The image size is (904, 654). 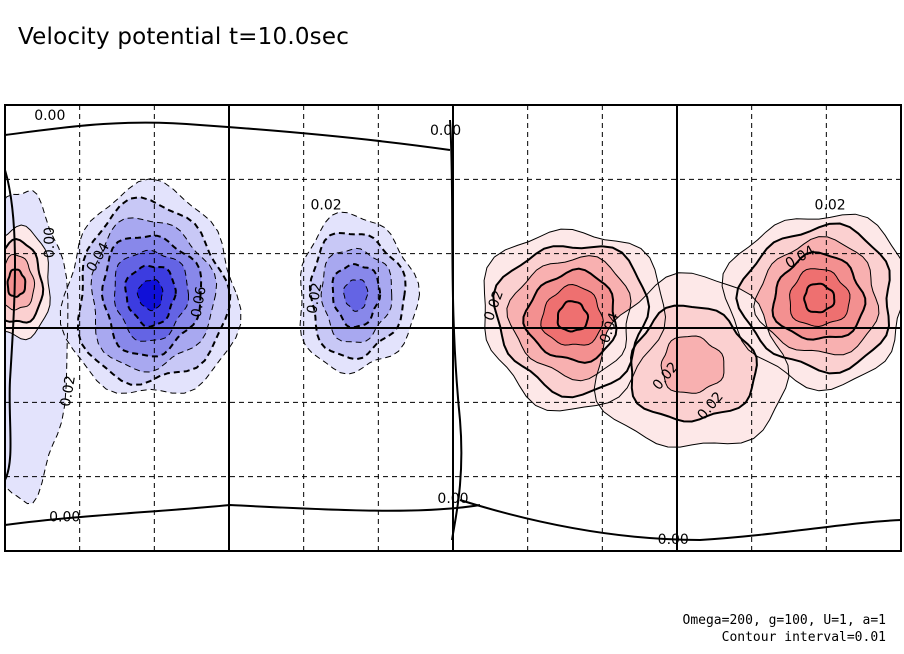 What do you see at coordinates (184, 37) in the screenshot?
I see `chart-title: Velocity potential t=10.0sec` at bounding box center [184, 37].